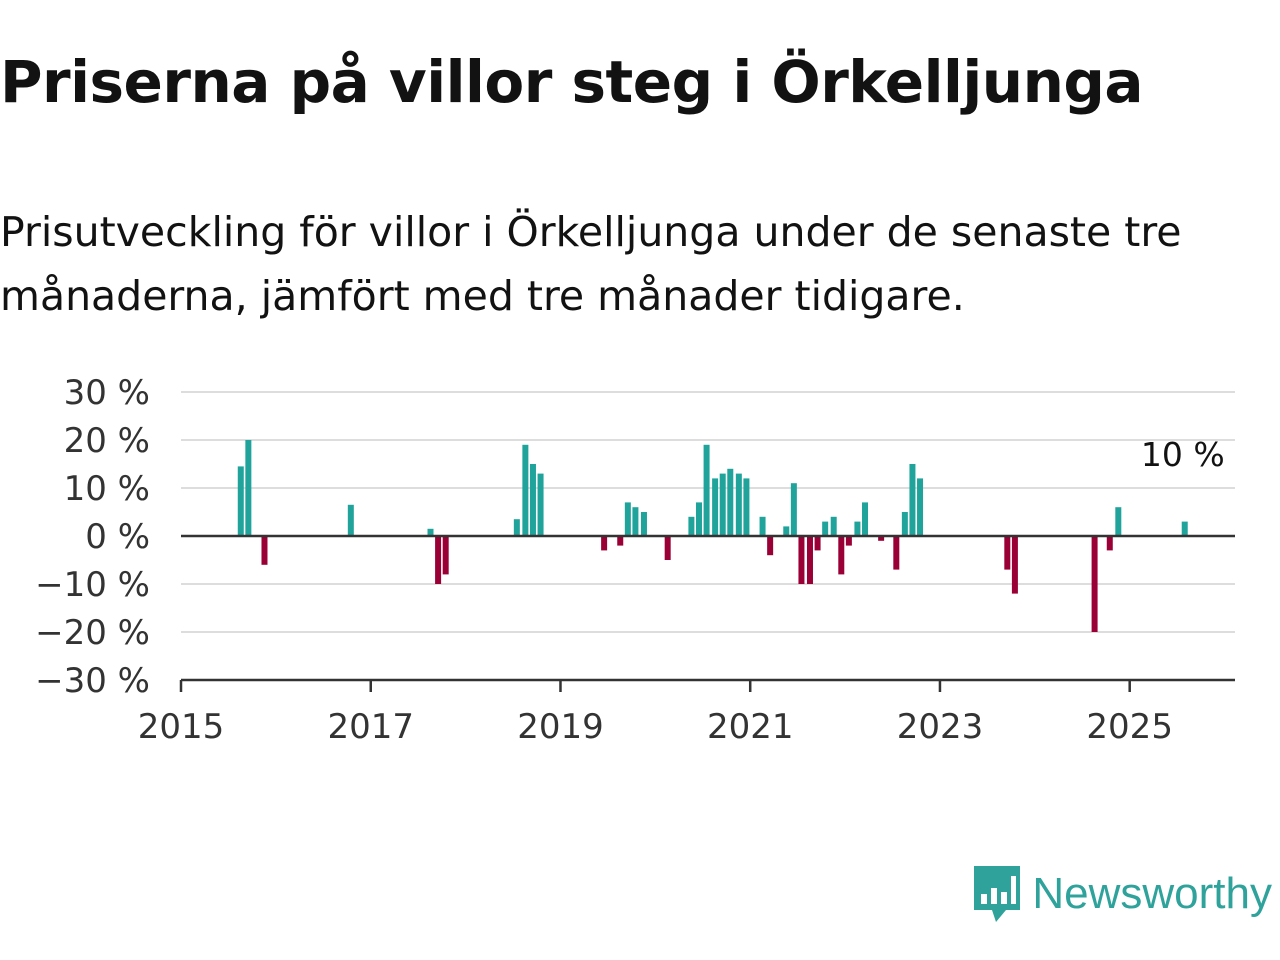  Describe the element at coordinates (750, 727) in the screenshot. I see `x-tick-label: 2021` at that location.